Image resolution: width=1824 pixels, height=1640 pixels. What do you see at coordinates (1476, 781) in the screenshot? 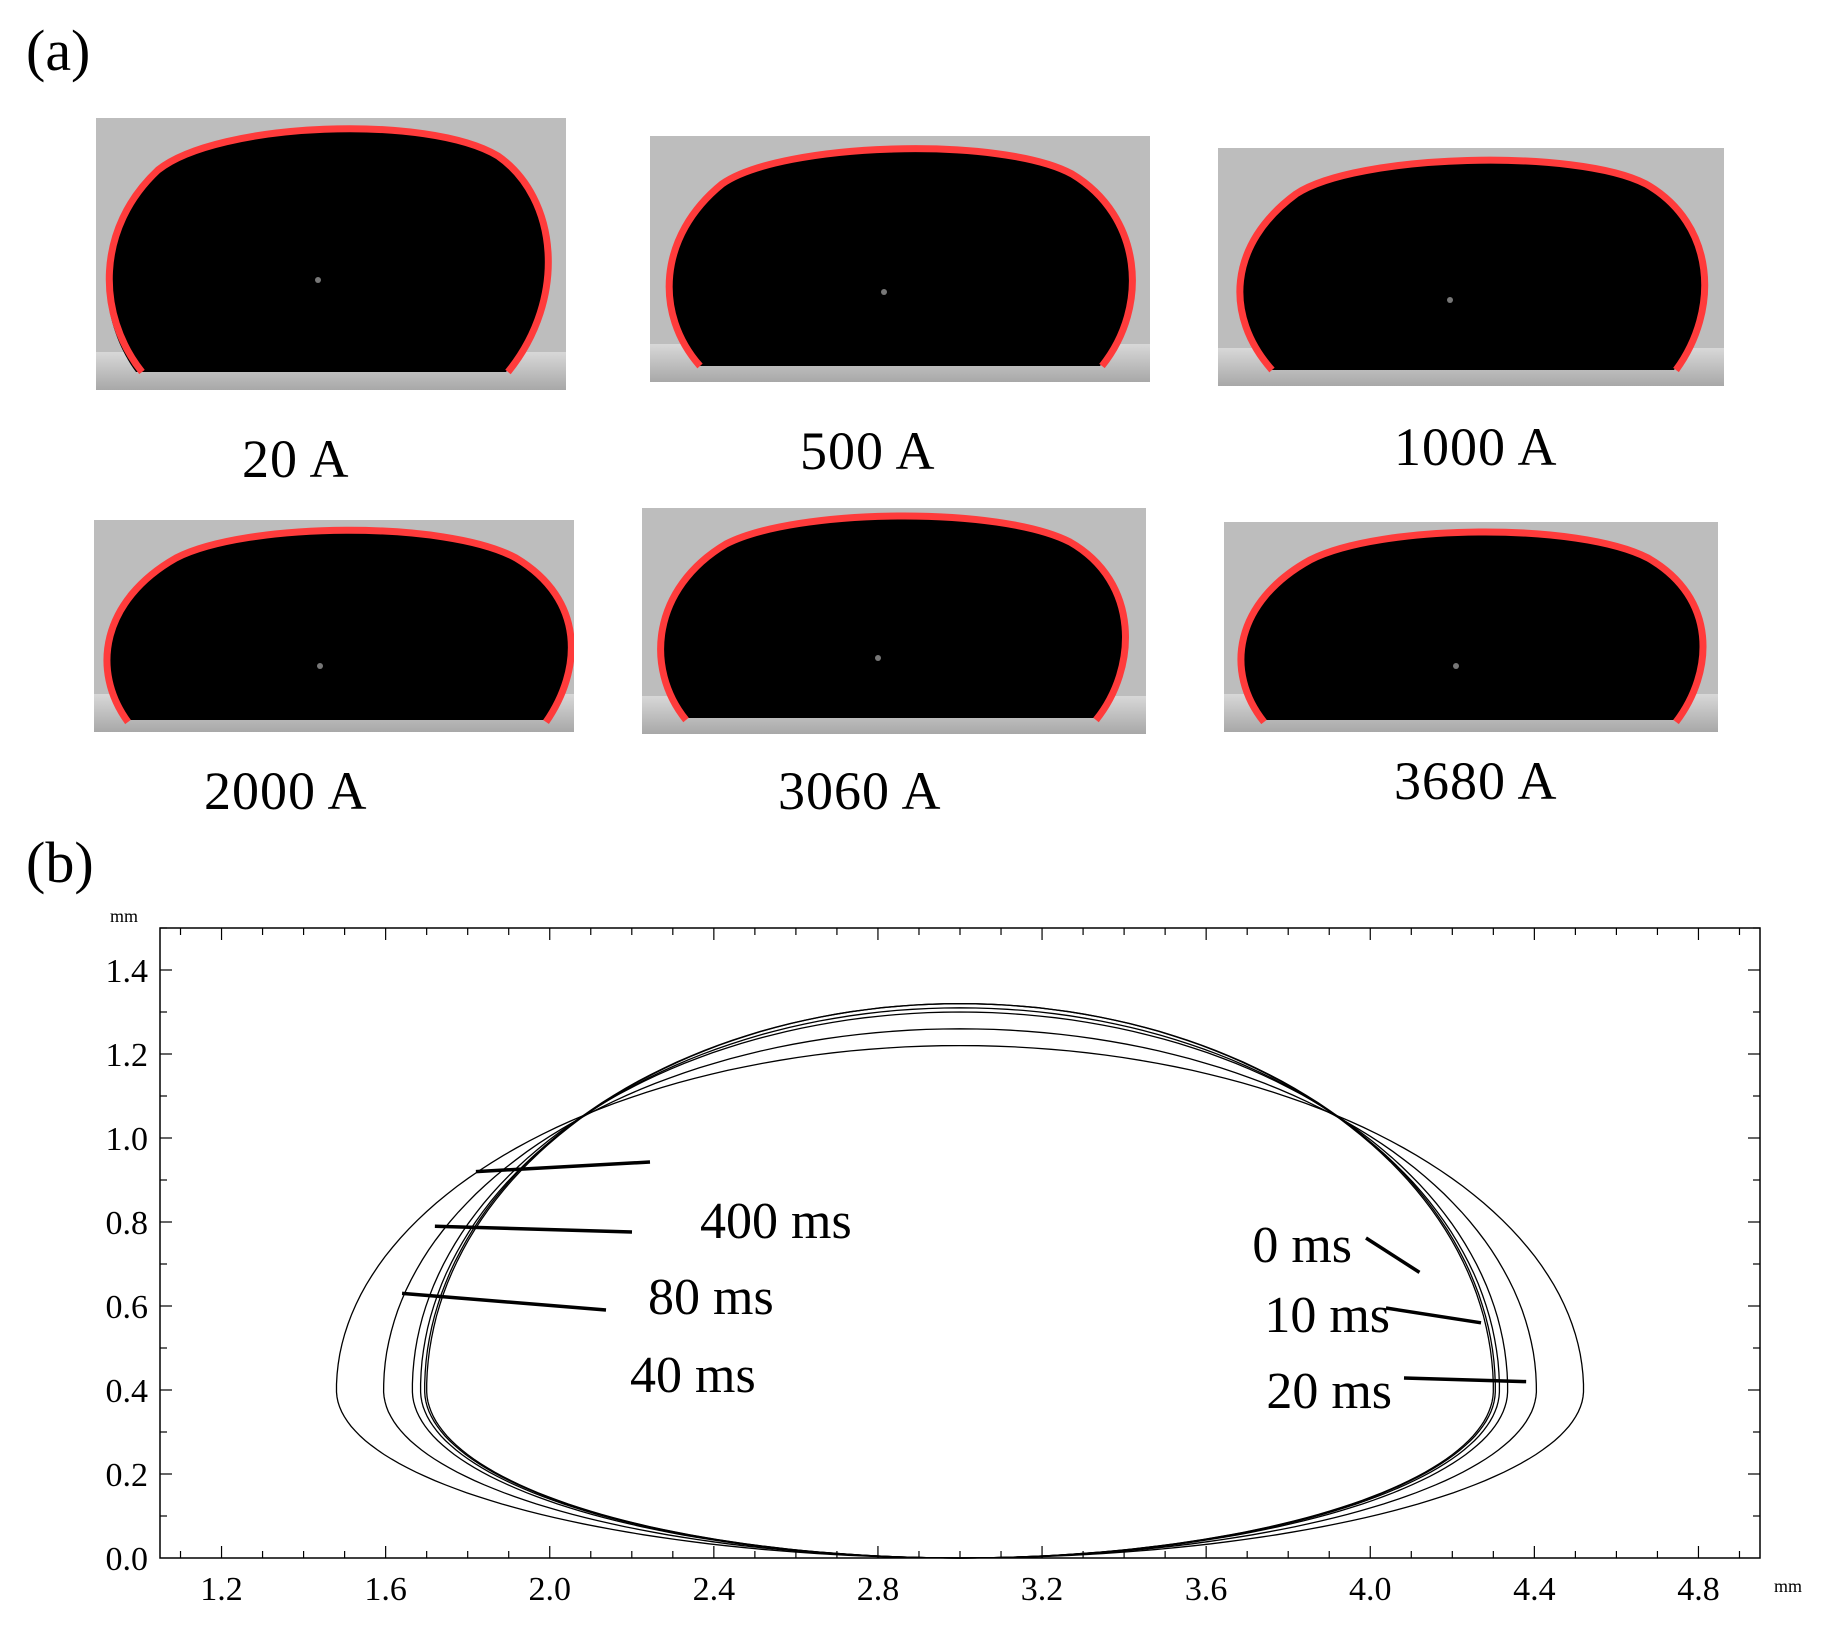
I see `current-label: 3680 A` at bounding box center [1476, 781].